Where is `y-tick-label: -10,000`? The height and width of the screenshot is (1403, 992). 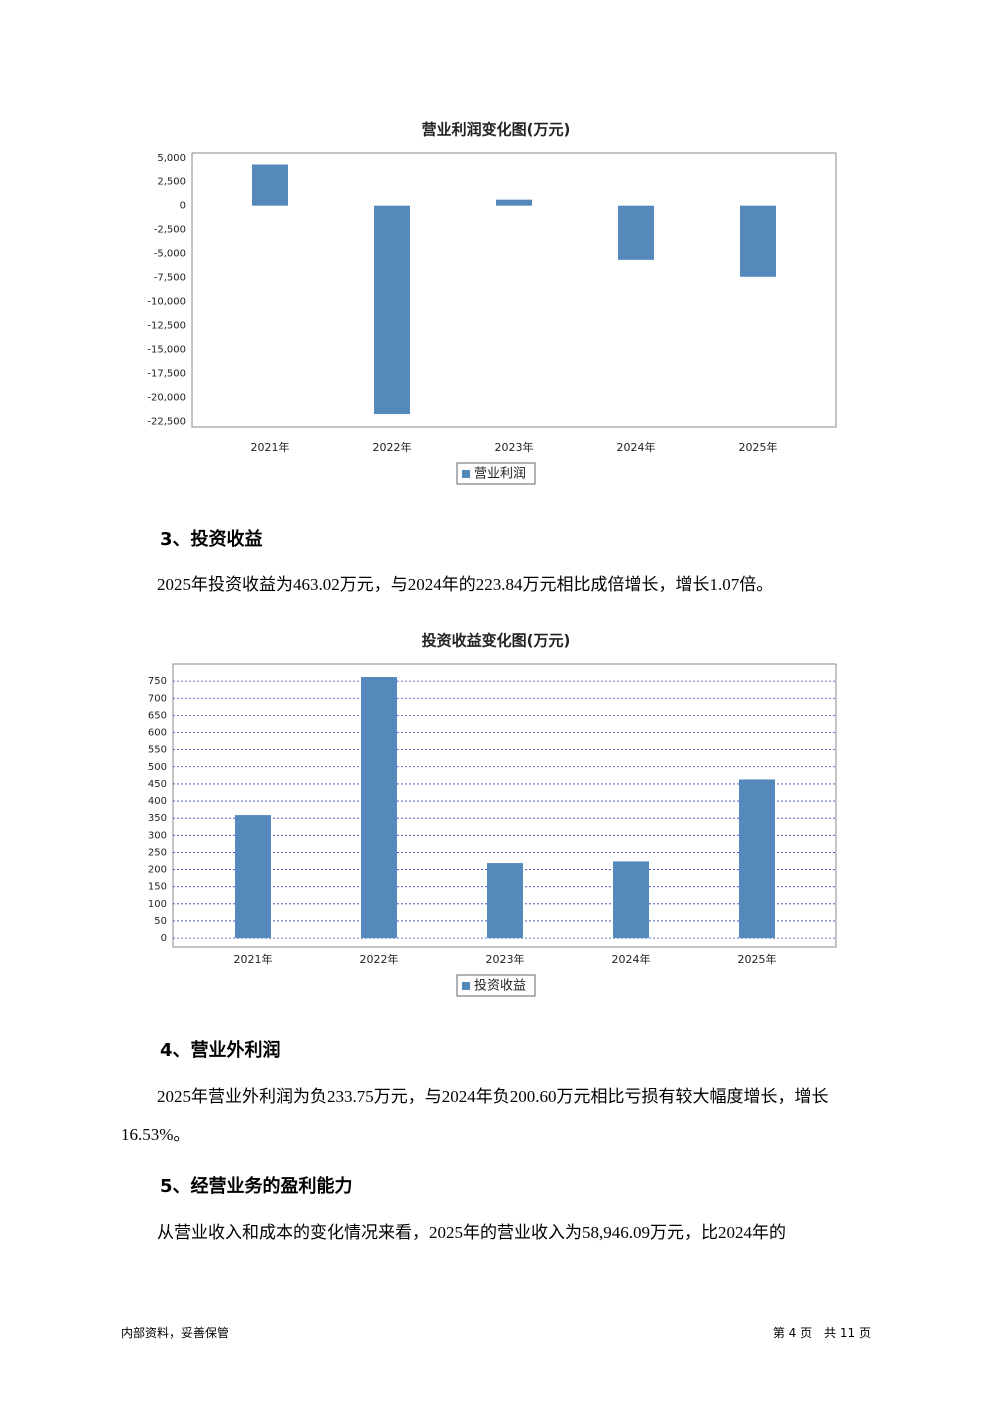
y-tick-label: -10,000 is located at coordinates (166, 301).